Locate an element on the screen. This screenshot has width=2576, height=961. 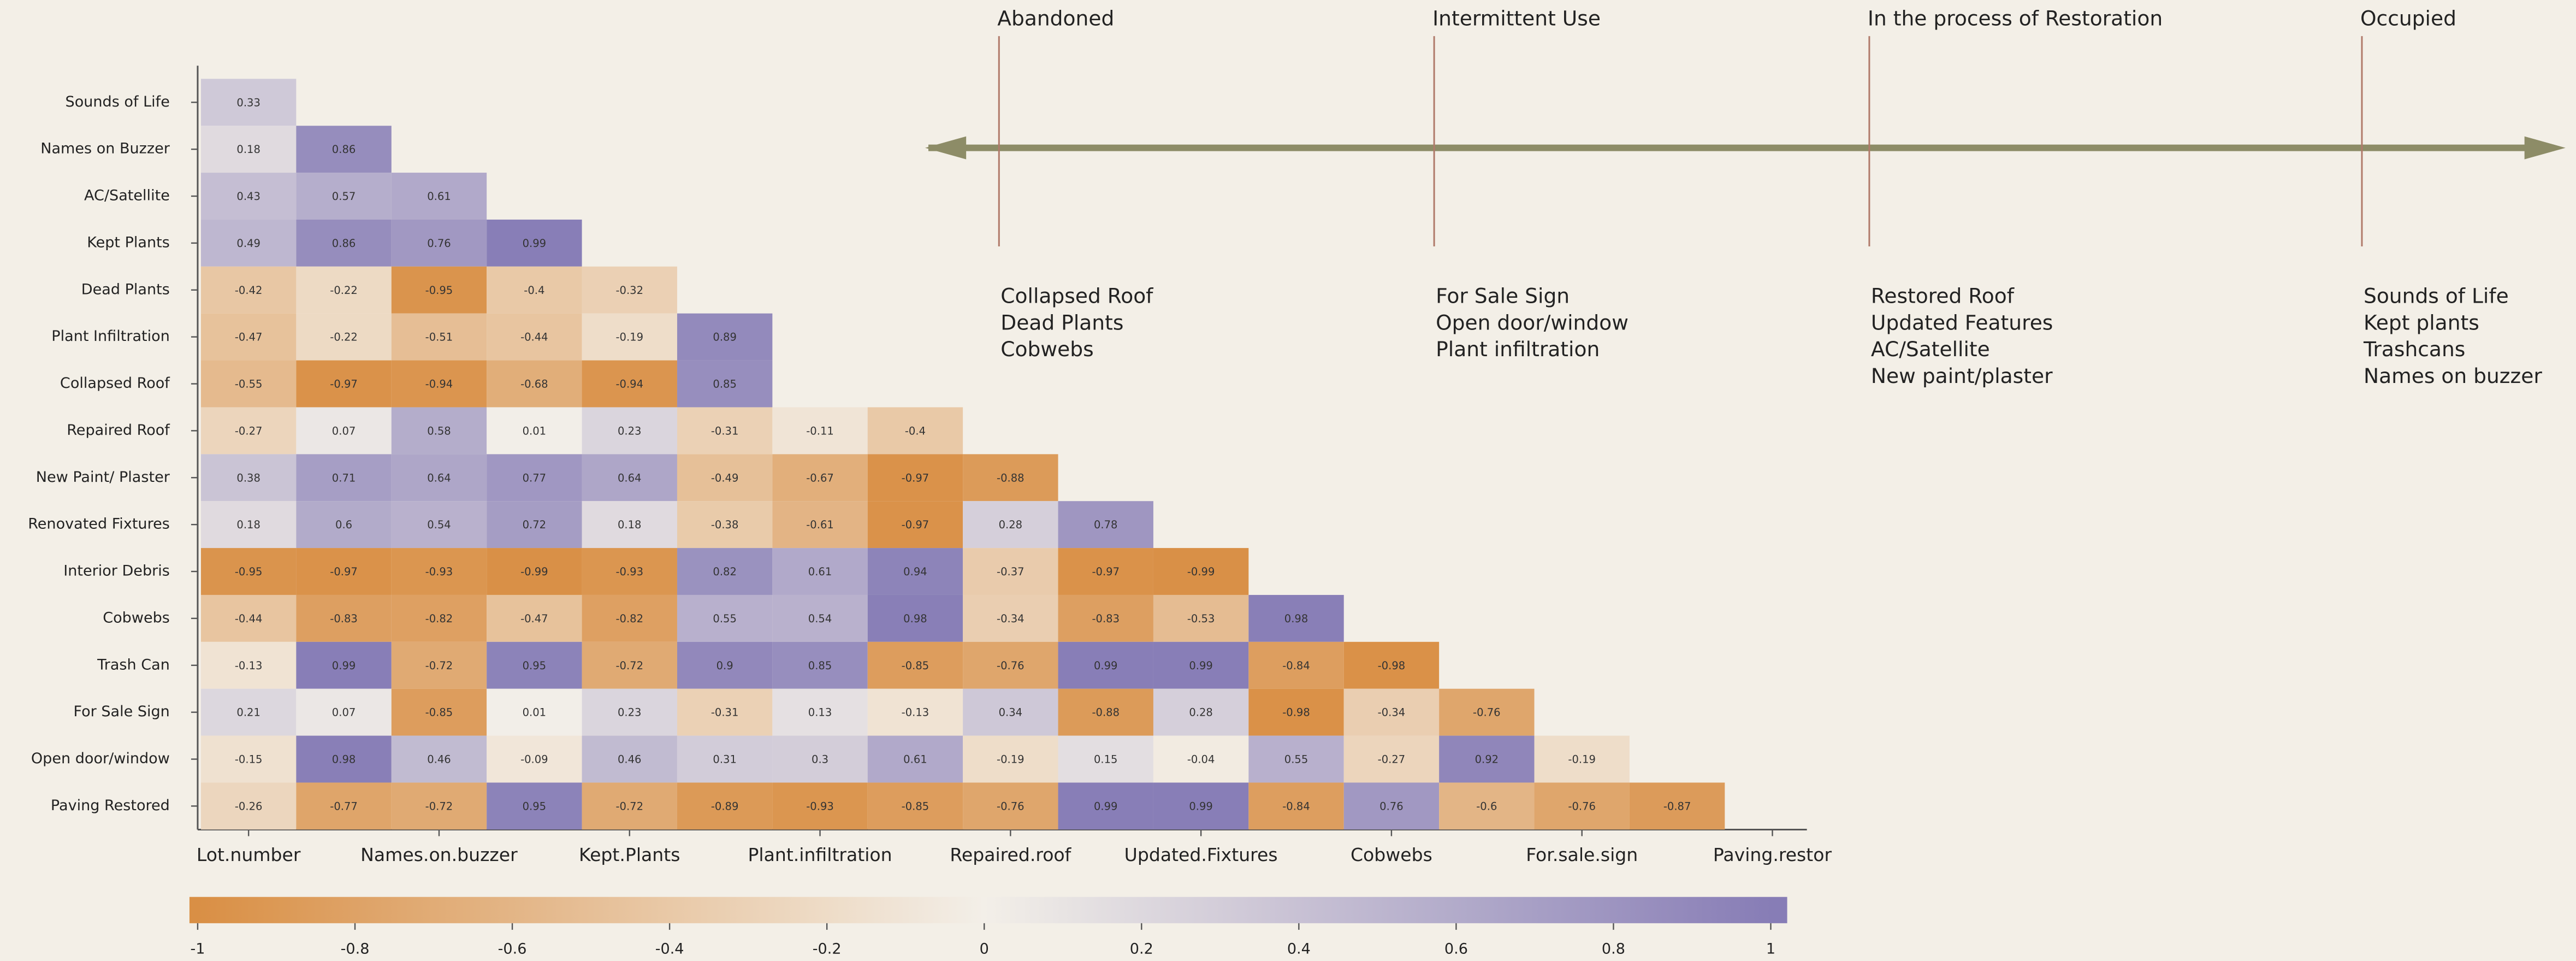
x-tick-label: For.sale.sign is located at coordinates (1582, 855).